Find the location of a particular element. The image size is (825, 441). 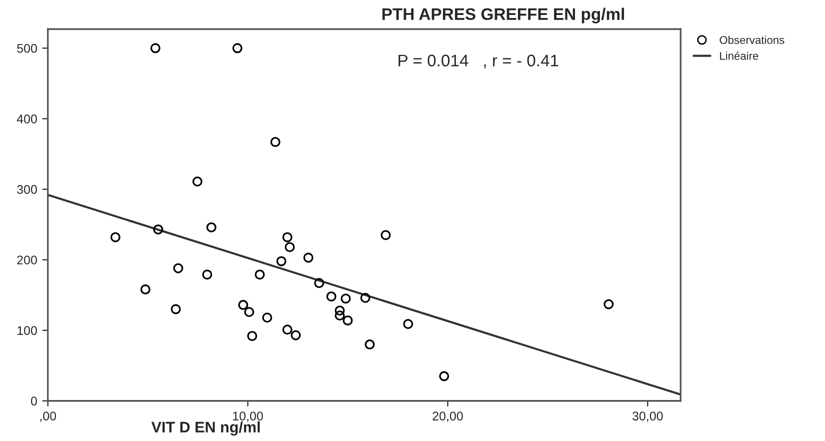

y-tick-label: 100 is located at coordinates (27, 330).